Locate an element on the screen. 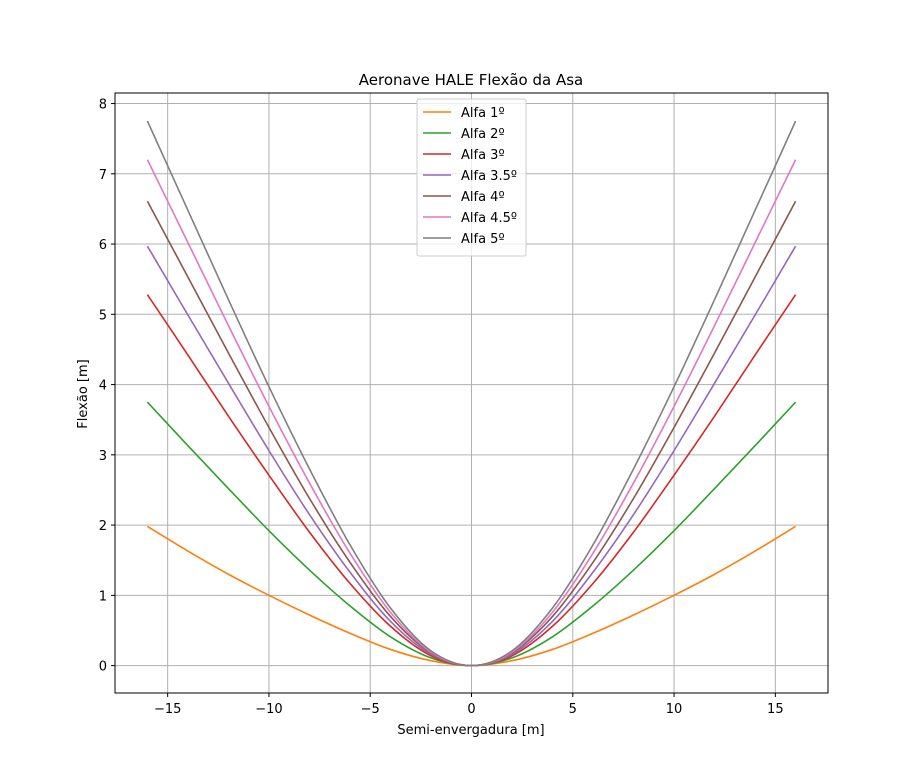  x-tick-label: −10 is located at coordinates (268, 709).